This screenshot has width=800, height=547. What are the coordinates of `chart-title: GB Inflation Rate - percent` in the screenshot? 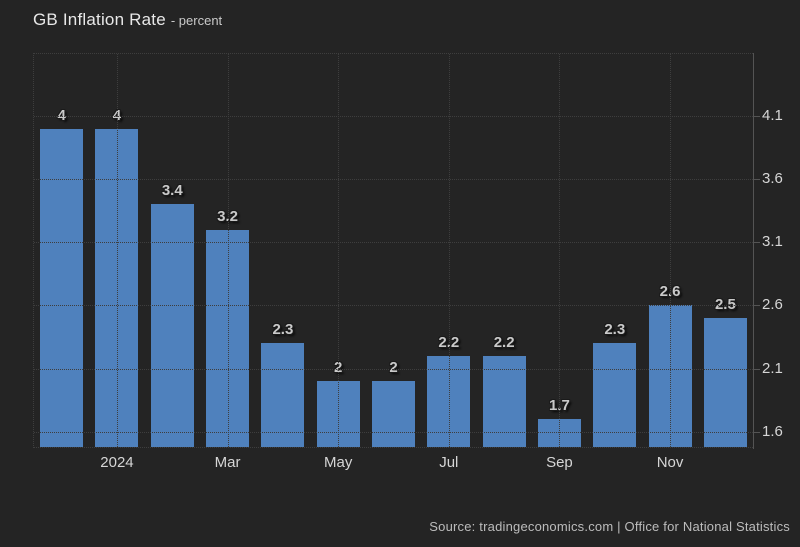 It's located at (127, 20).